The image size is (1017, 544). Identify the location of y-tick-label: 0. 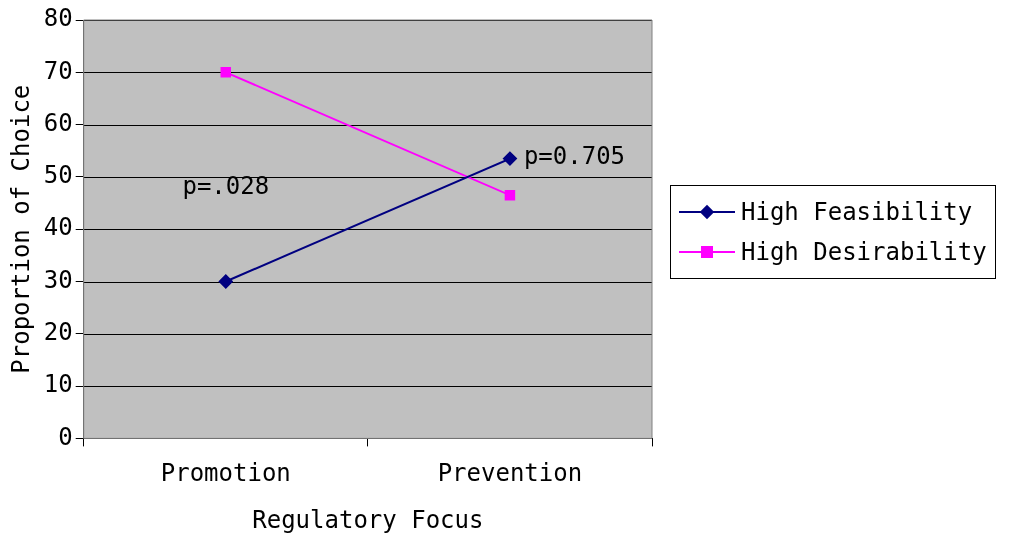
(65, 436).